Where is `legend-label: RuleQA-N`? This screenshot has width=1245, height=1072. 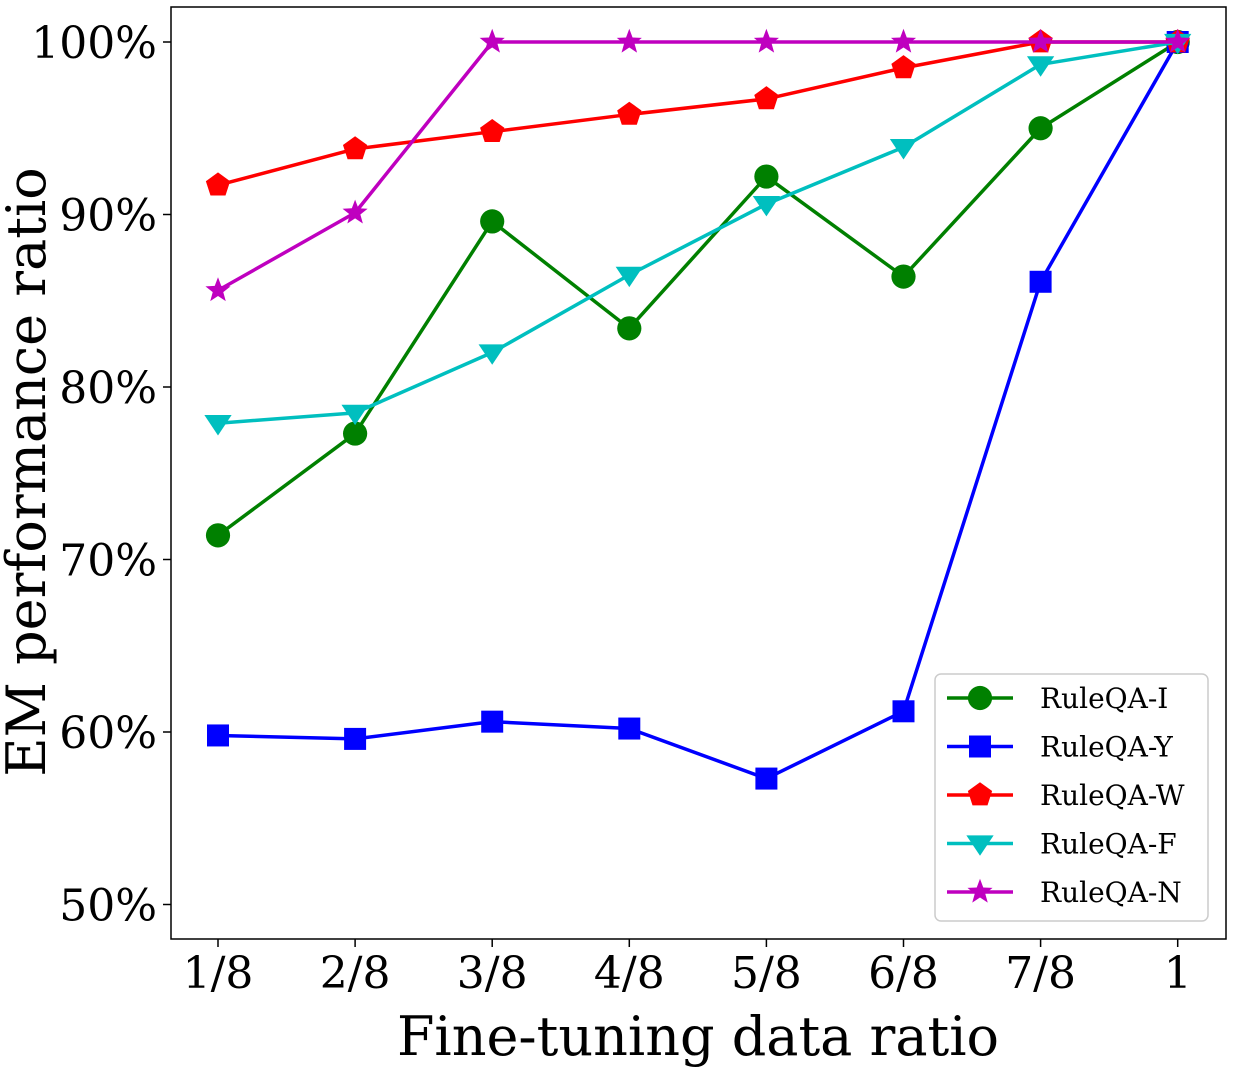
legend-label: RuleQA-N is located at coordinates (1111, 892).